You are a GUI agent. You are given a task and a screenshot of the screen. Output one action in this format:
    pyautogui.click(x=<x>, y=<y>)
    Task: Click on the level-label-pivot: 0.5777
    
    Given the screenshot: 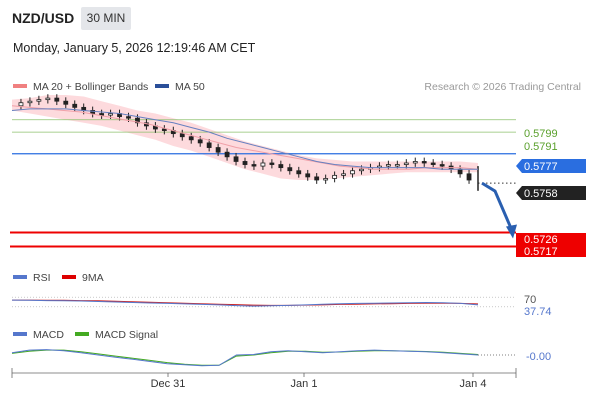 What is the action you would take?
    pyautogui.click(x=541, y=167)
    